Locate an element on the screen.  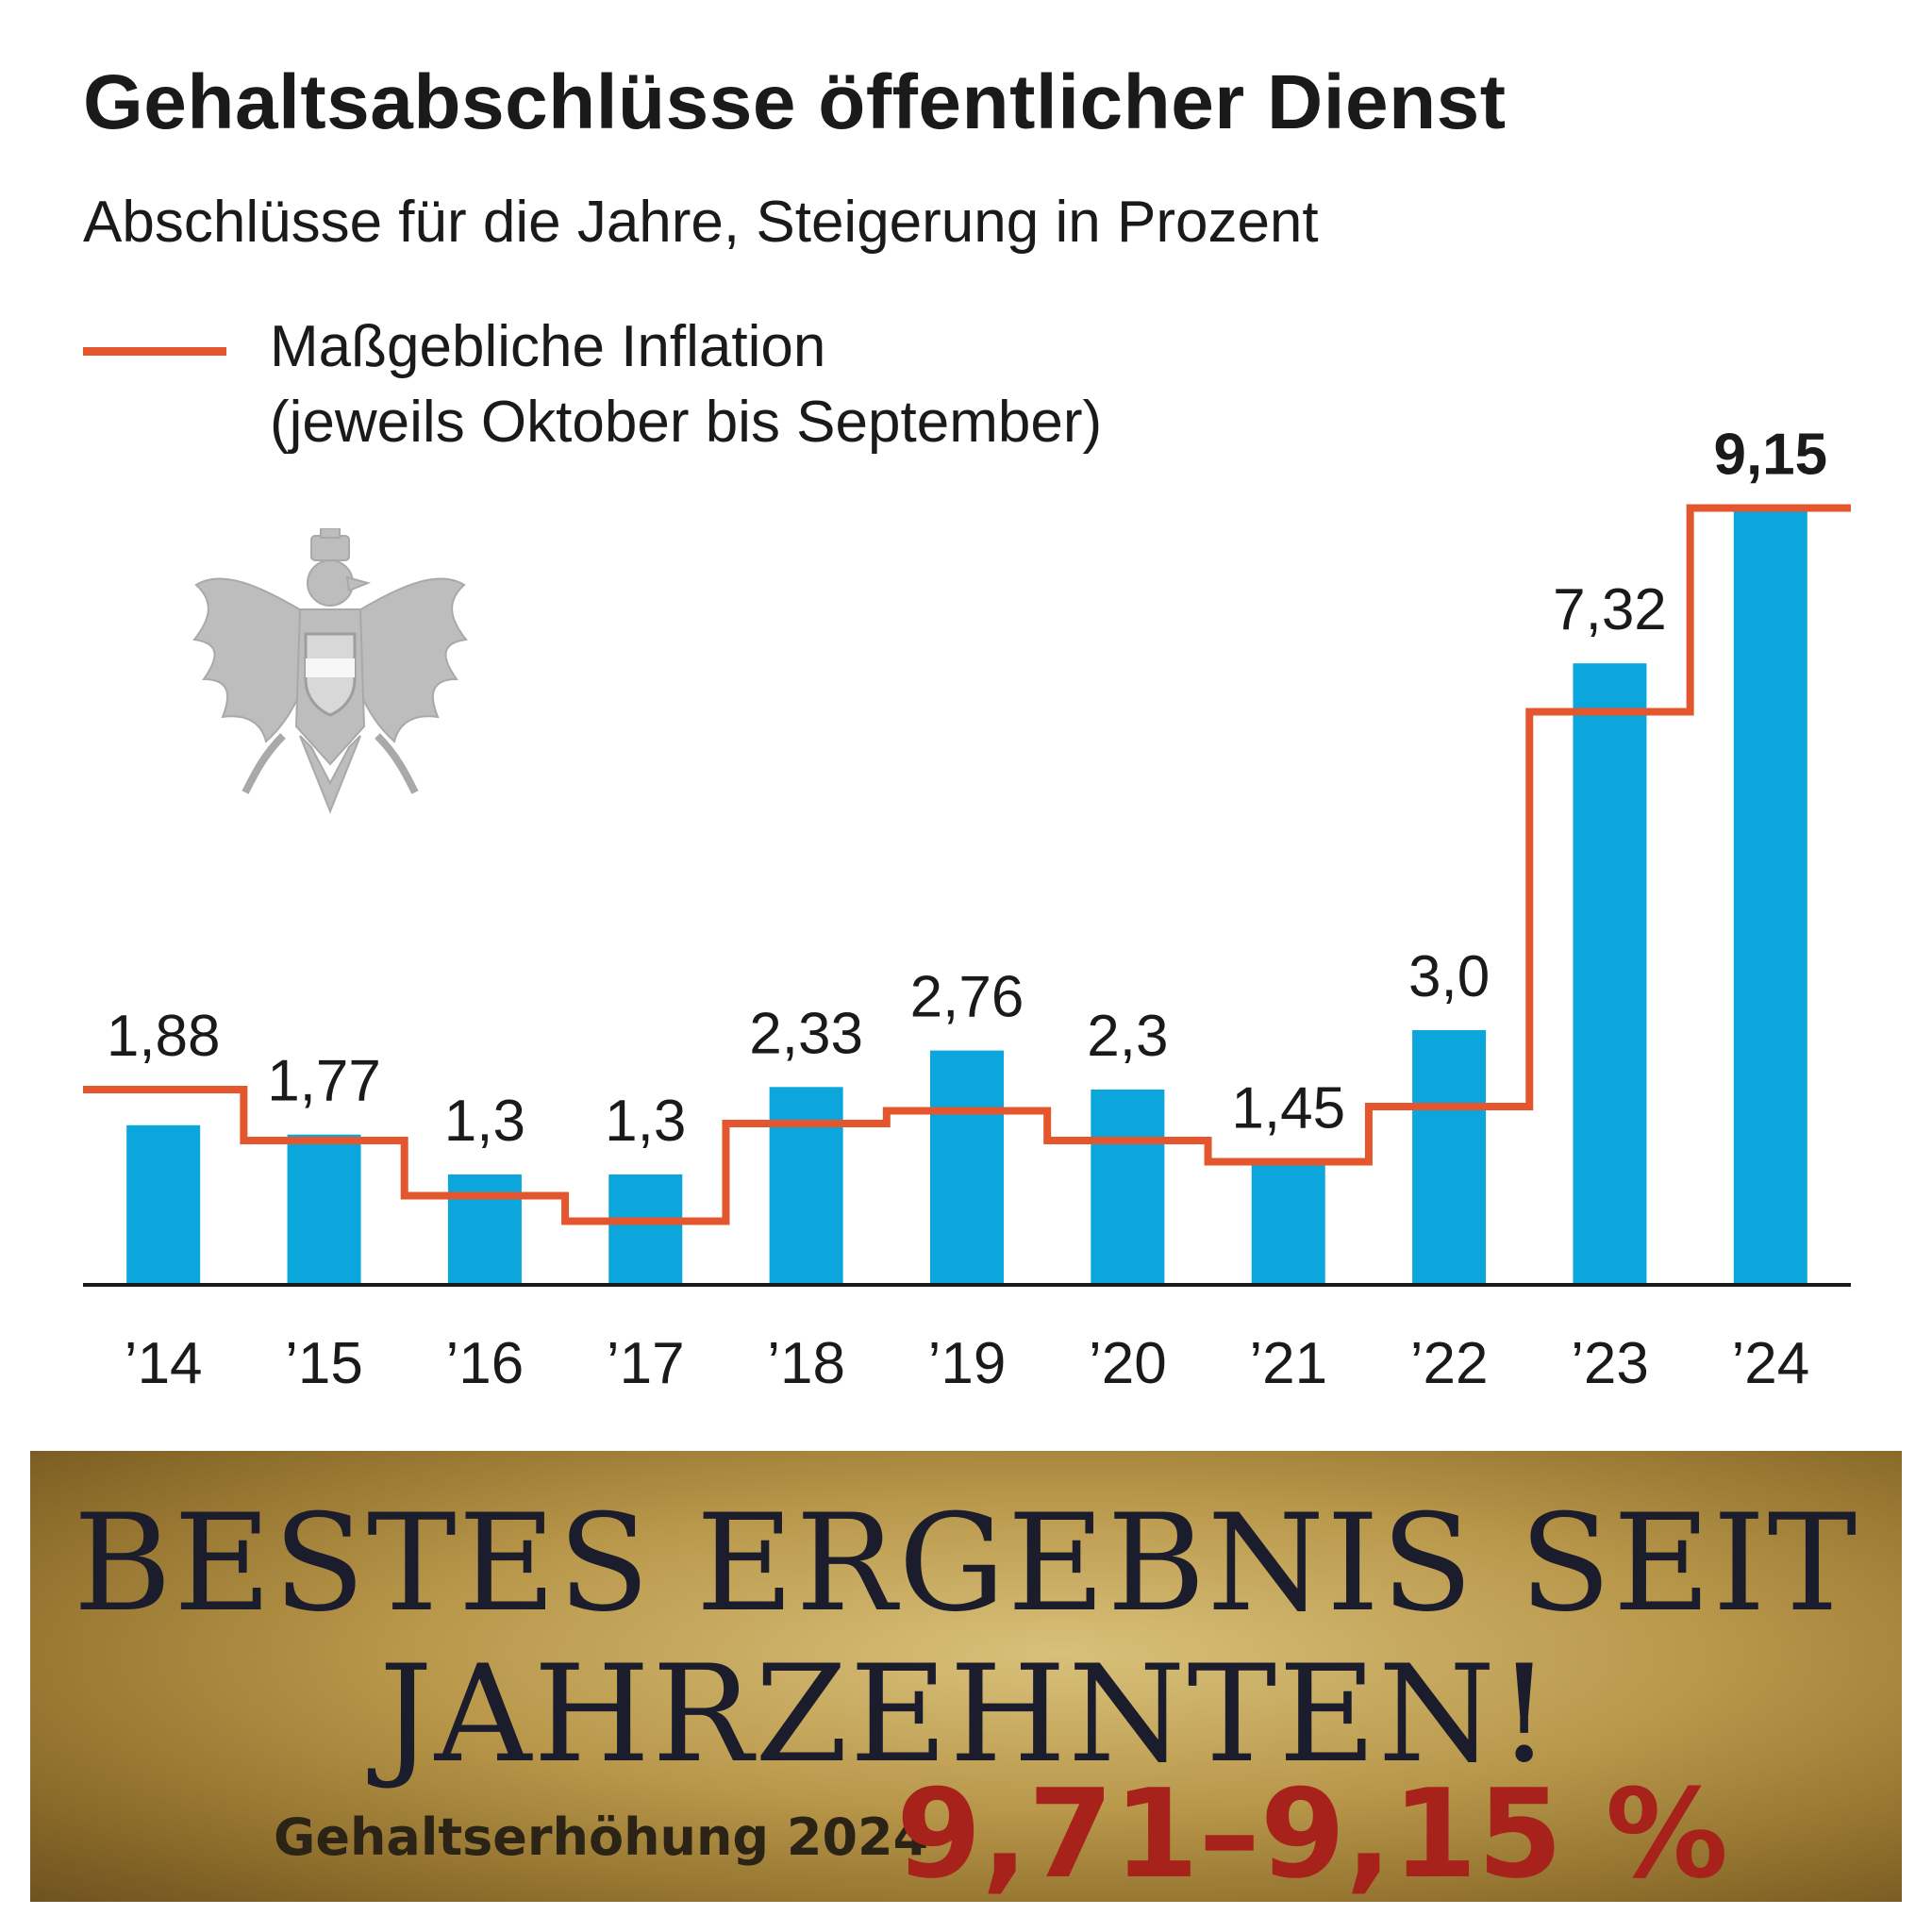
value-label-9: 7,32 is located at coordinates (1610, 610).